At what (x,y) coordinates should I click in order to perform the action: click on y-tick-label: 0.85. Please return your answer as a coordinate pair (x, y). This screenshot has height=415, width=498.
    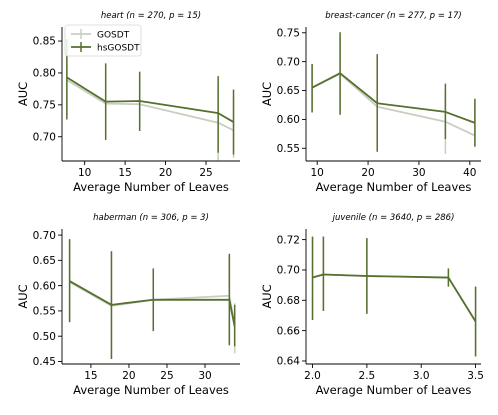
    Looking at the image, I should click on (44, 42).